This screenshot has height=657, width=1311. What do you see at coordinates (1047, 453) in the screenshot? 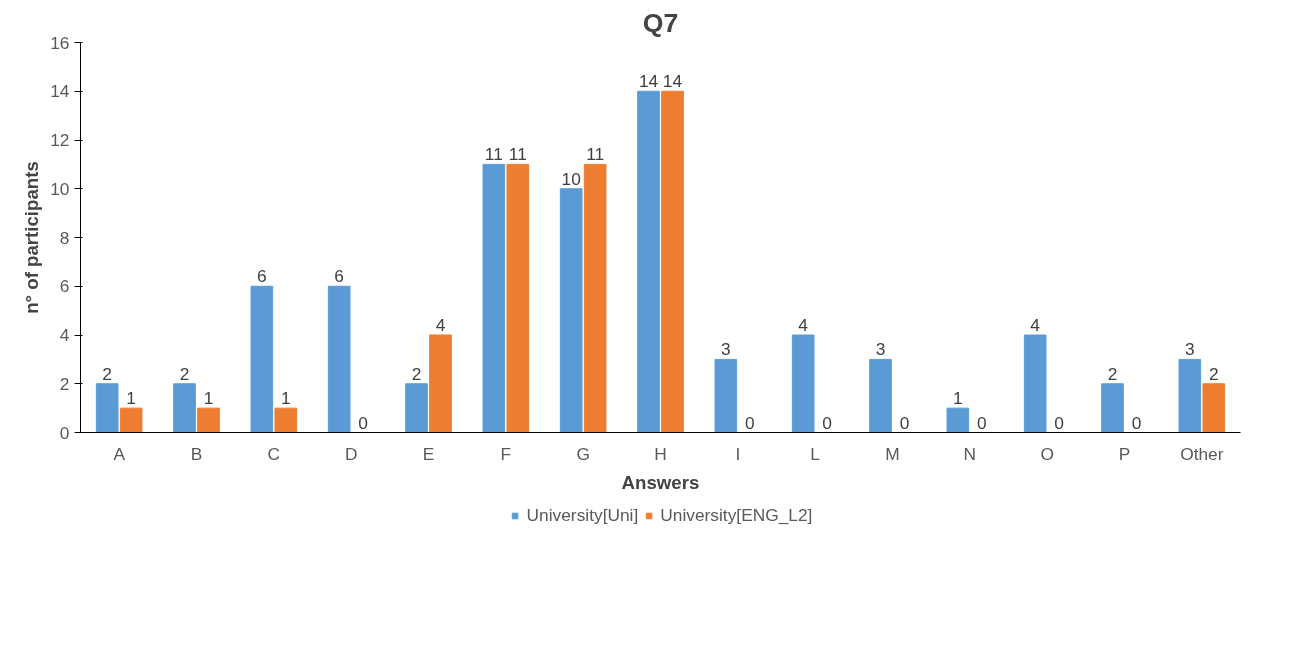
I see `x-tick-label: O` at bounding box center [1047, 453].